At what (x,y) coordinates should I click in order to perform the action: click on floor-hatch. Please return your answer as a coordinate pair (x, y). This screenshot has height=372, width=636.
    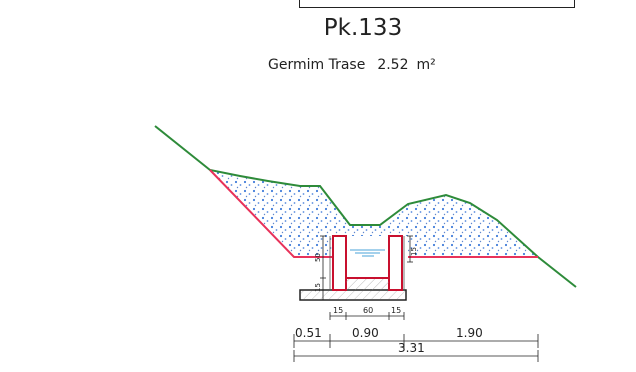
    Looking at the image, I should click on (367, 284).